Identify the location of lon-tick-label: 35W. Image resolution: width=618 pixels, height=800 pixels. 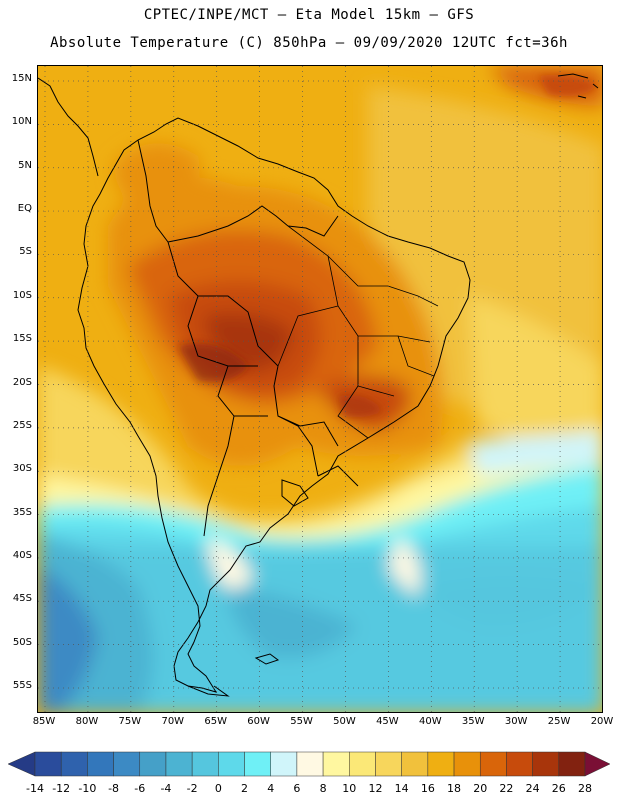
(473, 721).